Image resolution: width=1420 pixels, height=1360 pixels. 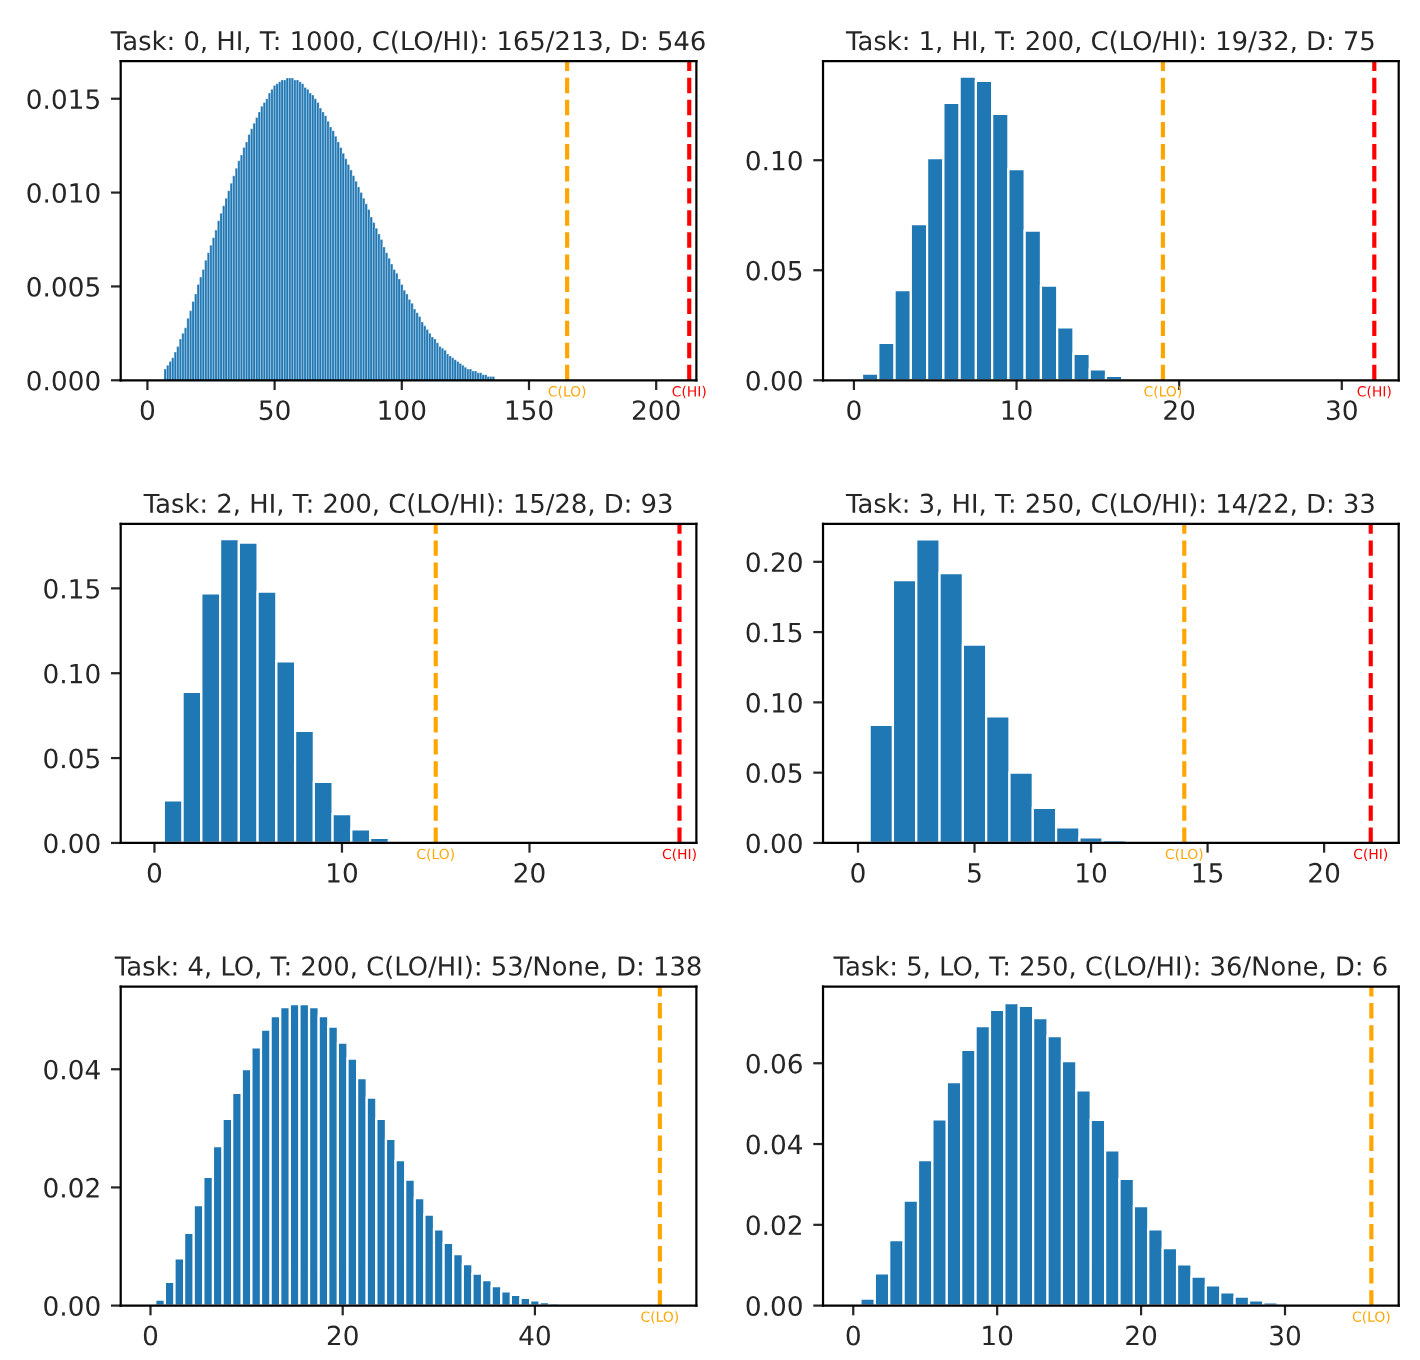 What do you see at coordinates (407, 42) in the screenshot?
I see `chart-title: Task: 0, HI, T: 1000, C(LO/HI): 165/213, D: 546` at bounding box center [407, 42].